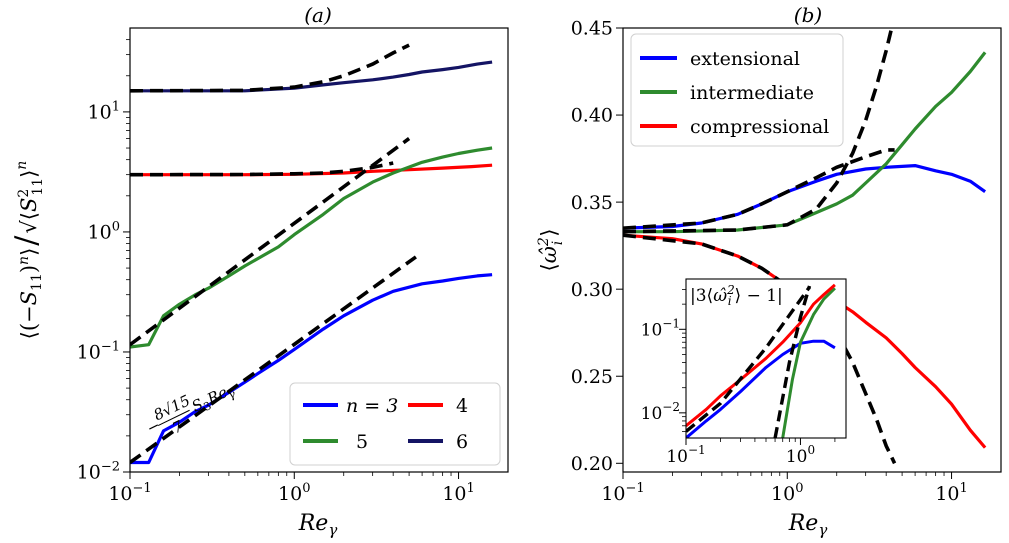 This screenshot has height=543, width=1009. I want to click on panel-b-ylabel: ⟨ω̂2i⟩, so click(551, 250).